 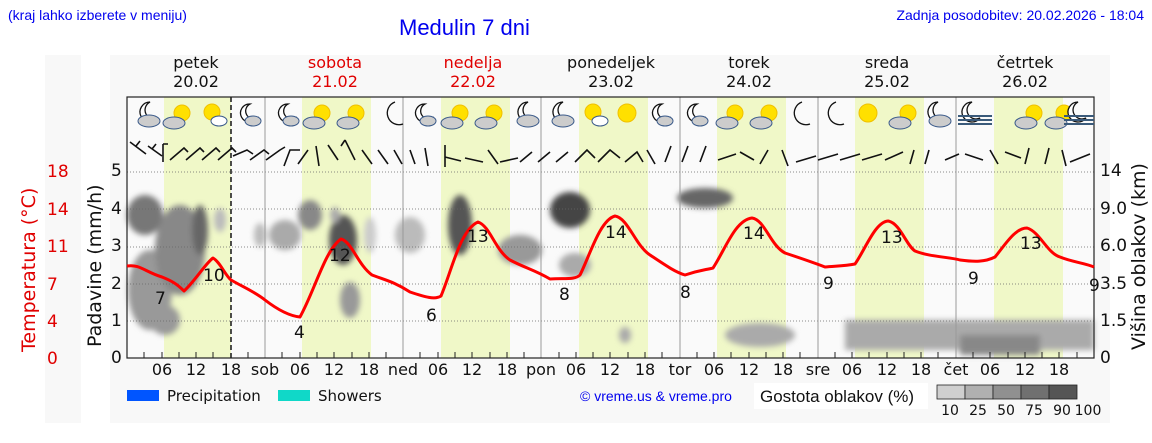 I want to click on day-header-6: četrtek 26.02, so click(x=1025, y=72).